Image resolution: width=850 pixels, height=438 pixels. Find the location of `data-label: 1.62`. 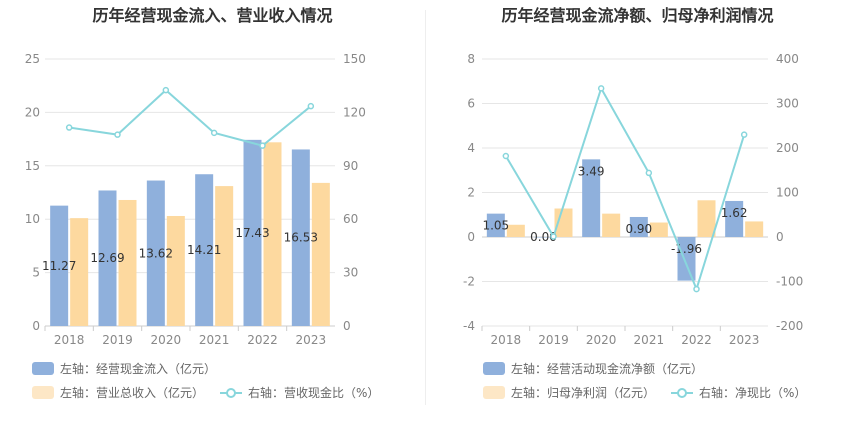

data-label: 1.62 is located at coordinates (734, 213).